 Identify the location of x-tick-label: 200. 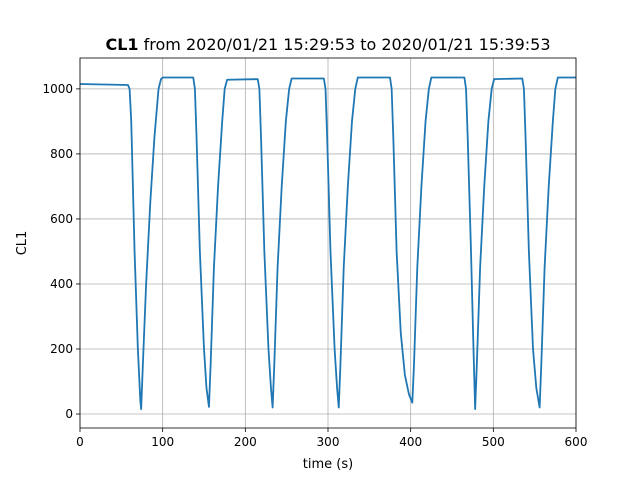
(245, 442).